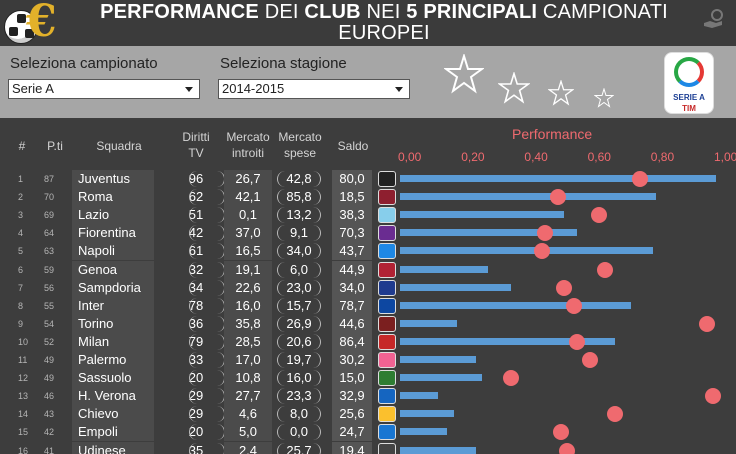  I want to click on row-market-in: 10,8, so click(248, 378).